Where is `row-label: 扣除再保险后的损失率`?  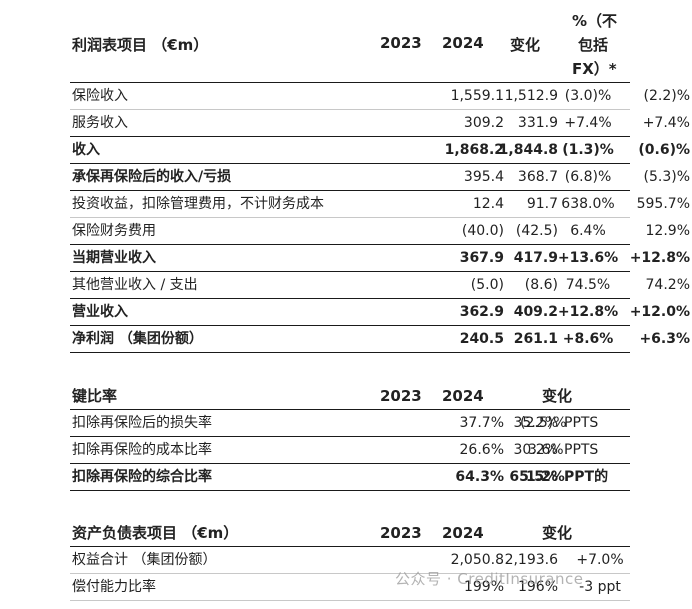
row-label: 扣除再保险后的损失率 is located at coordinates (142, 423).